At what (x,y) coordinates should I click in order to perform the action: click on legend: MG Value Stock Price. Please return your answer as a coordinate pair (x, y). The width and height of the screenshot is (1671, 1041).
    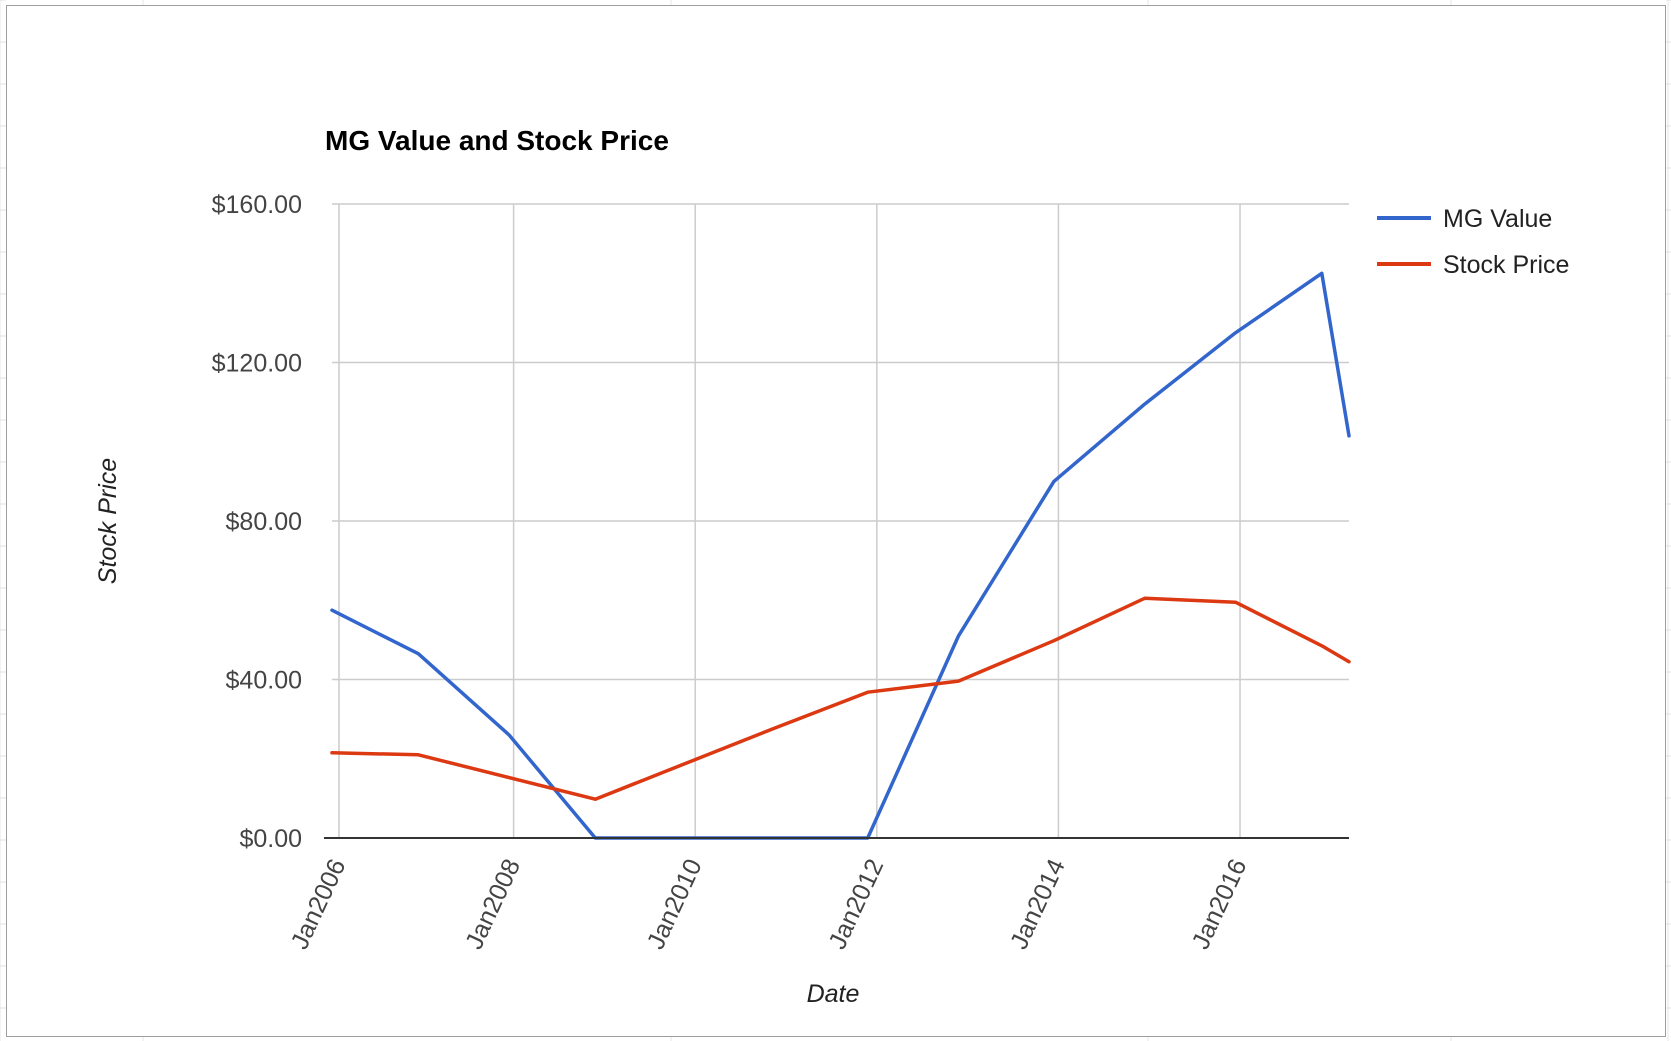
    Looking at the image, I should click on (1473, 242).